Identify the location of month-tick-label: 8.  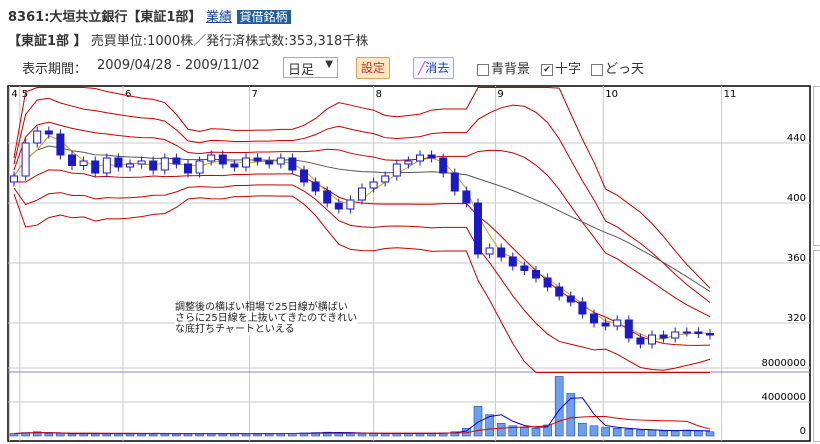
(379, 94).